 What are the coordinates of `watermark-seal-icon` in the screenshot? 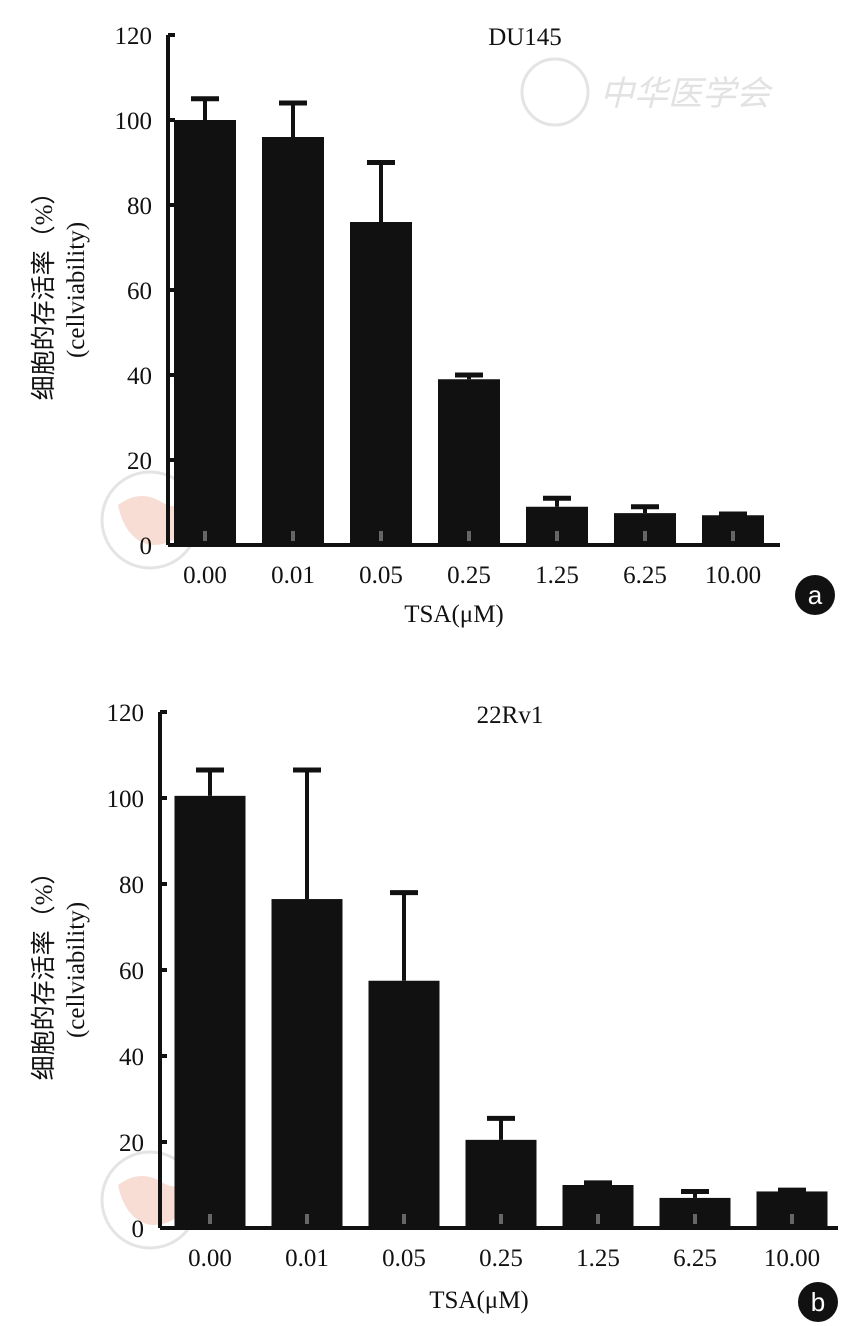 It's located at (555, 92).